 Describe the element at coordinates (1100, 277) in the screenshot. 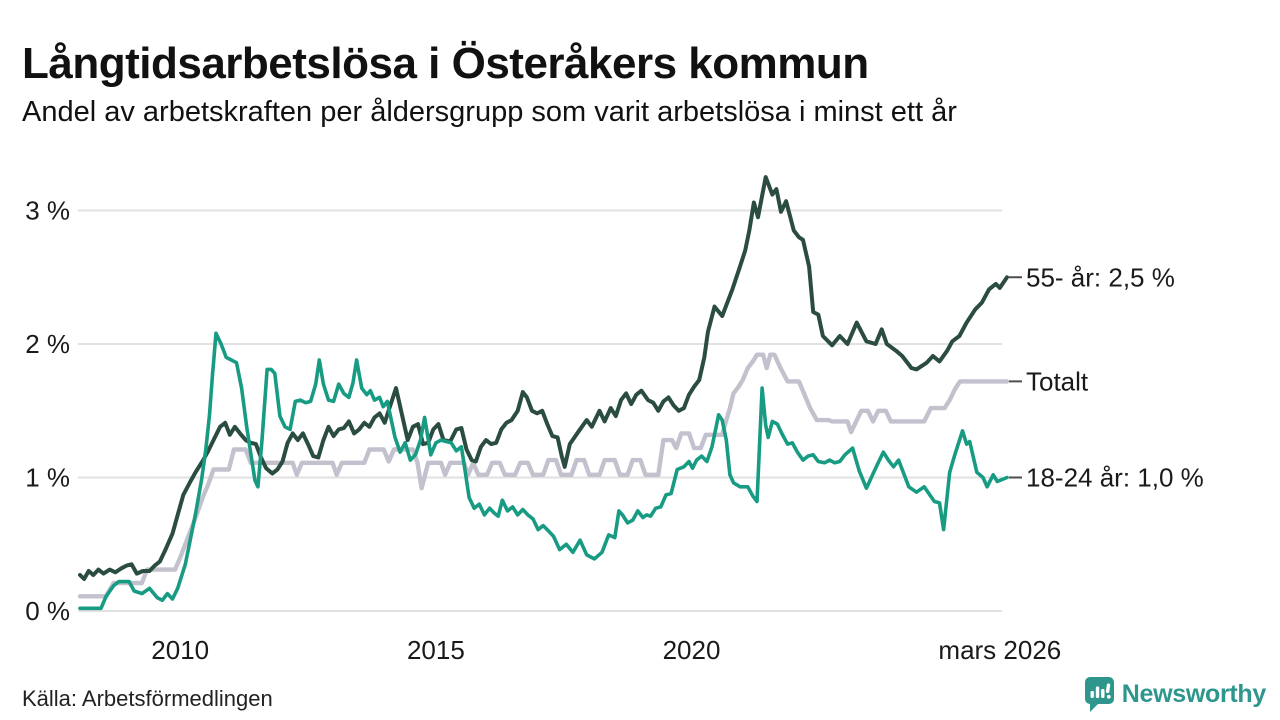

I see `series-end-label-55-ar: 55- år: 2,5 %` at that location.